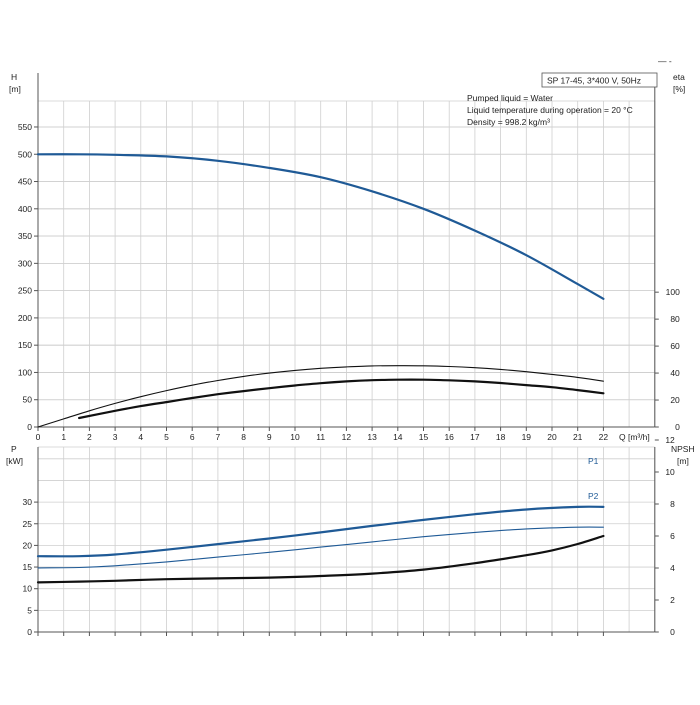  I want to click on eta-tick-label: 20, so click(675, 400).